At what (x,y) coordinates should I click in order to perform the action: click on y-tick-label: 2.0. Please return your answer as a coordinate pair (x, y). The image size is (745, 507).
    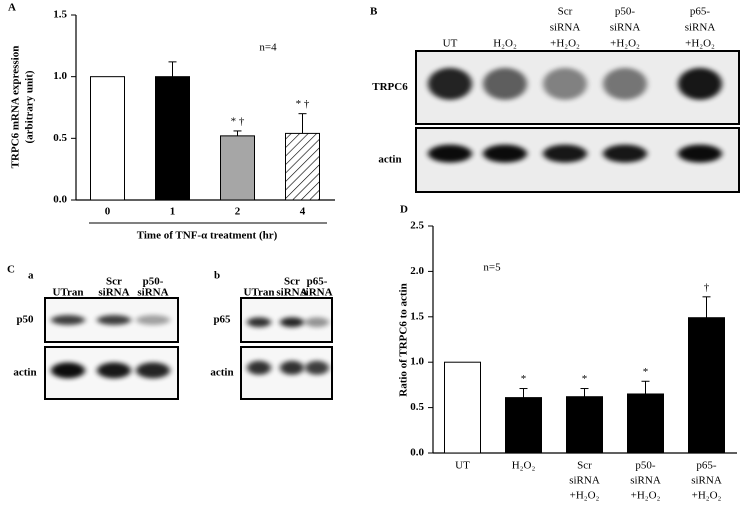
    Looking at the image, I should click on (417, 271).